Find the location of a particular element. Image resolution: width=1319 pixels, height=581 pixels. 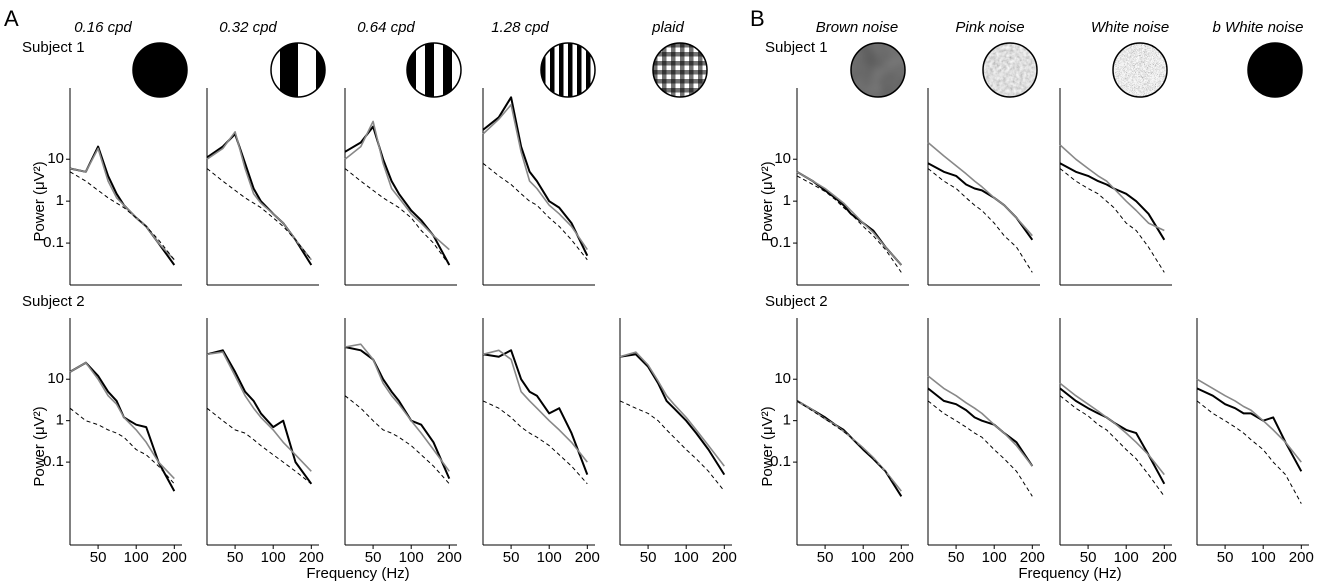

column-title: 1.28 cpd is located at coordinates (520, 27).